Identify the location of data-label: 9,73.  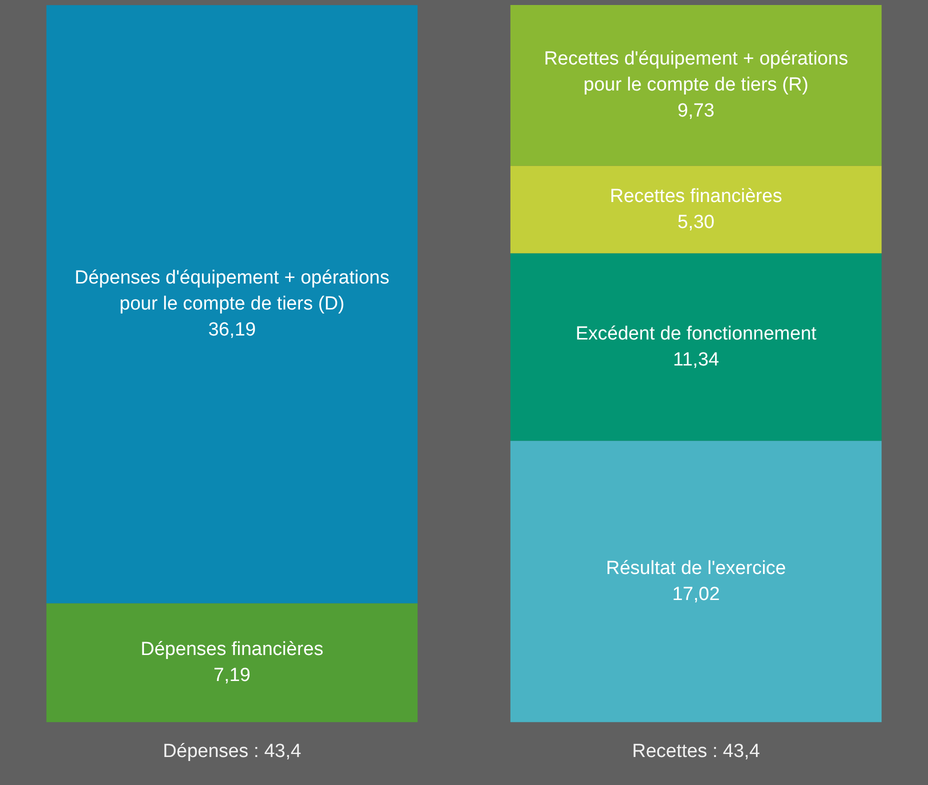
(696, 111).